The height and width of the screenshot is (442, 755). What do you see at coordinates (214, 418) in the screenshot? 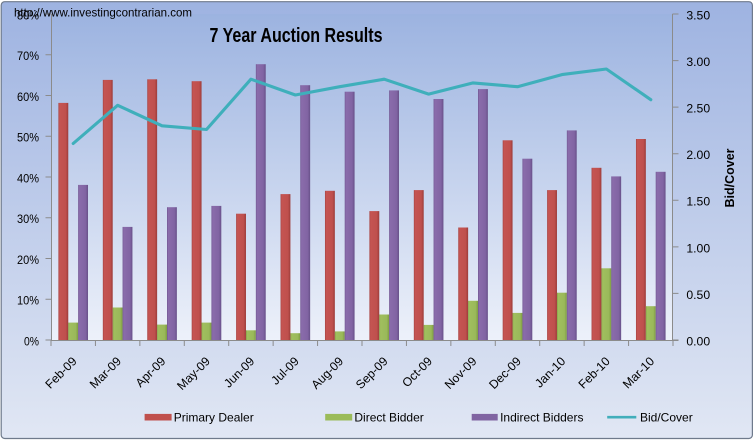
I see `svg-text: Primary Dealer` at bounding box center [214, 418].